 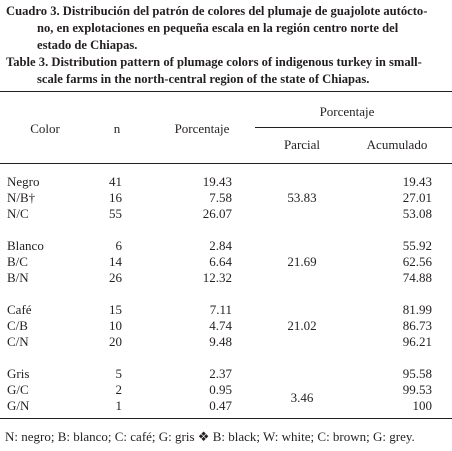 What do you see at coordinates (220, 389) in the screenshot?
I see `percent-cell: 0.95` at bounding box center [220, 389].